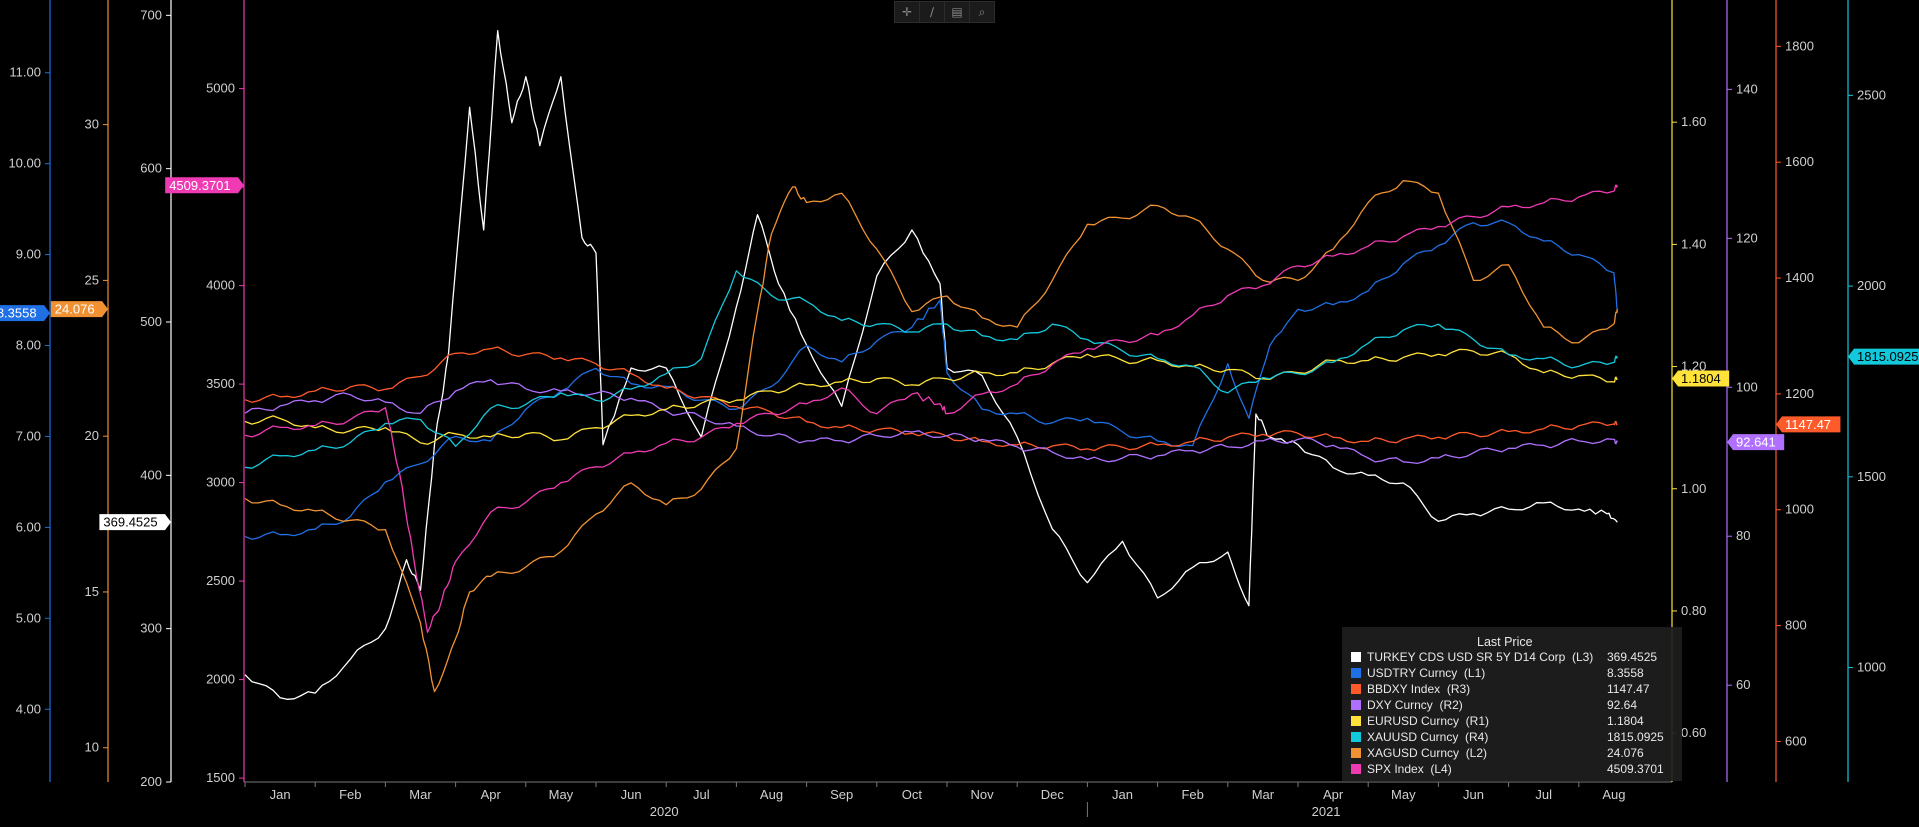 This screenshot has height=827, width=1919. Describe the element at coordinates (18, 313) in the screenshot. I see `last-price-label: 8.3558` at that location.